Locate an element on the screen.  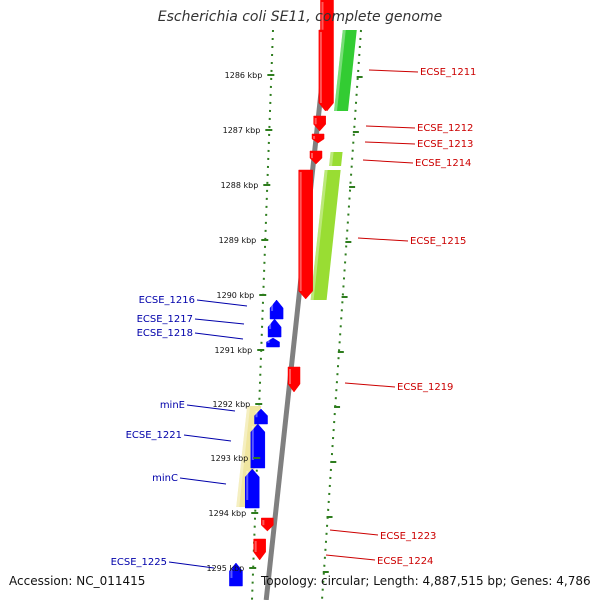
gene-label-ECSE_1216: ECSE_1216 is located at coordinates (167, 300).